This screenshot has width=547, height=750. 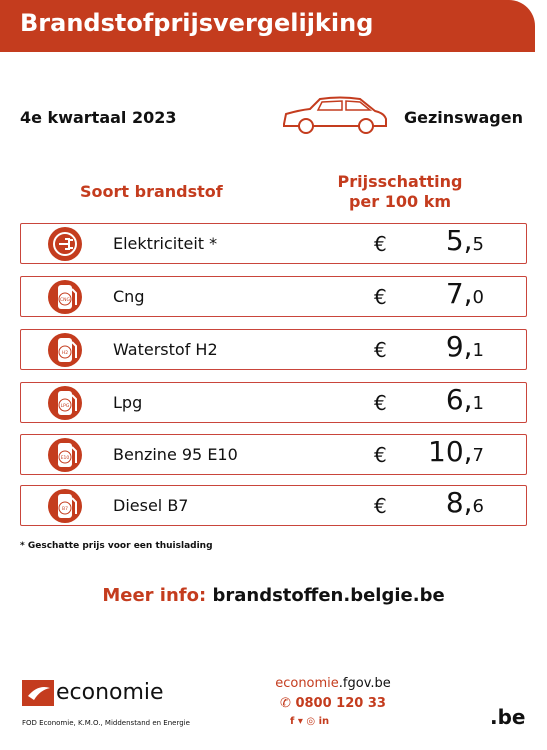 I want to click on economie-logo, so click(x=38, y=693).